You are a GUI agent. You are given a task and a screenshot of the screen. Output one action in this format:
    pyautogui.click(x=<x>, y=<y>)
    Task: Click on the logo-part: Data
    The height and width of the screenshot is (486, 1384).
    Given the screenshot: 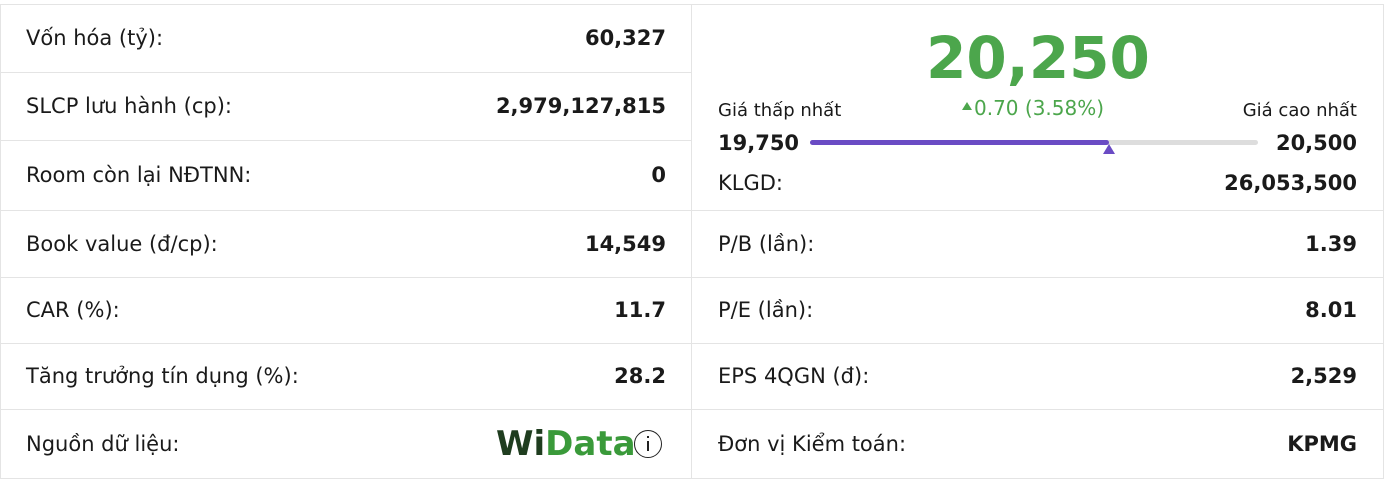 What is the action you would take?
    pyautogui.click(x=590, y=444)
    